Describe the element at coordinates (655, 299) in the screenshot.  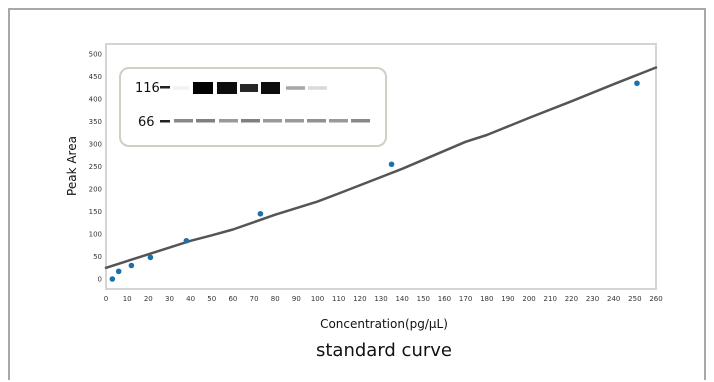
I see `x-tick-label: 260` at that location.